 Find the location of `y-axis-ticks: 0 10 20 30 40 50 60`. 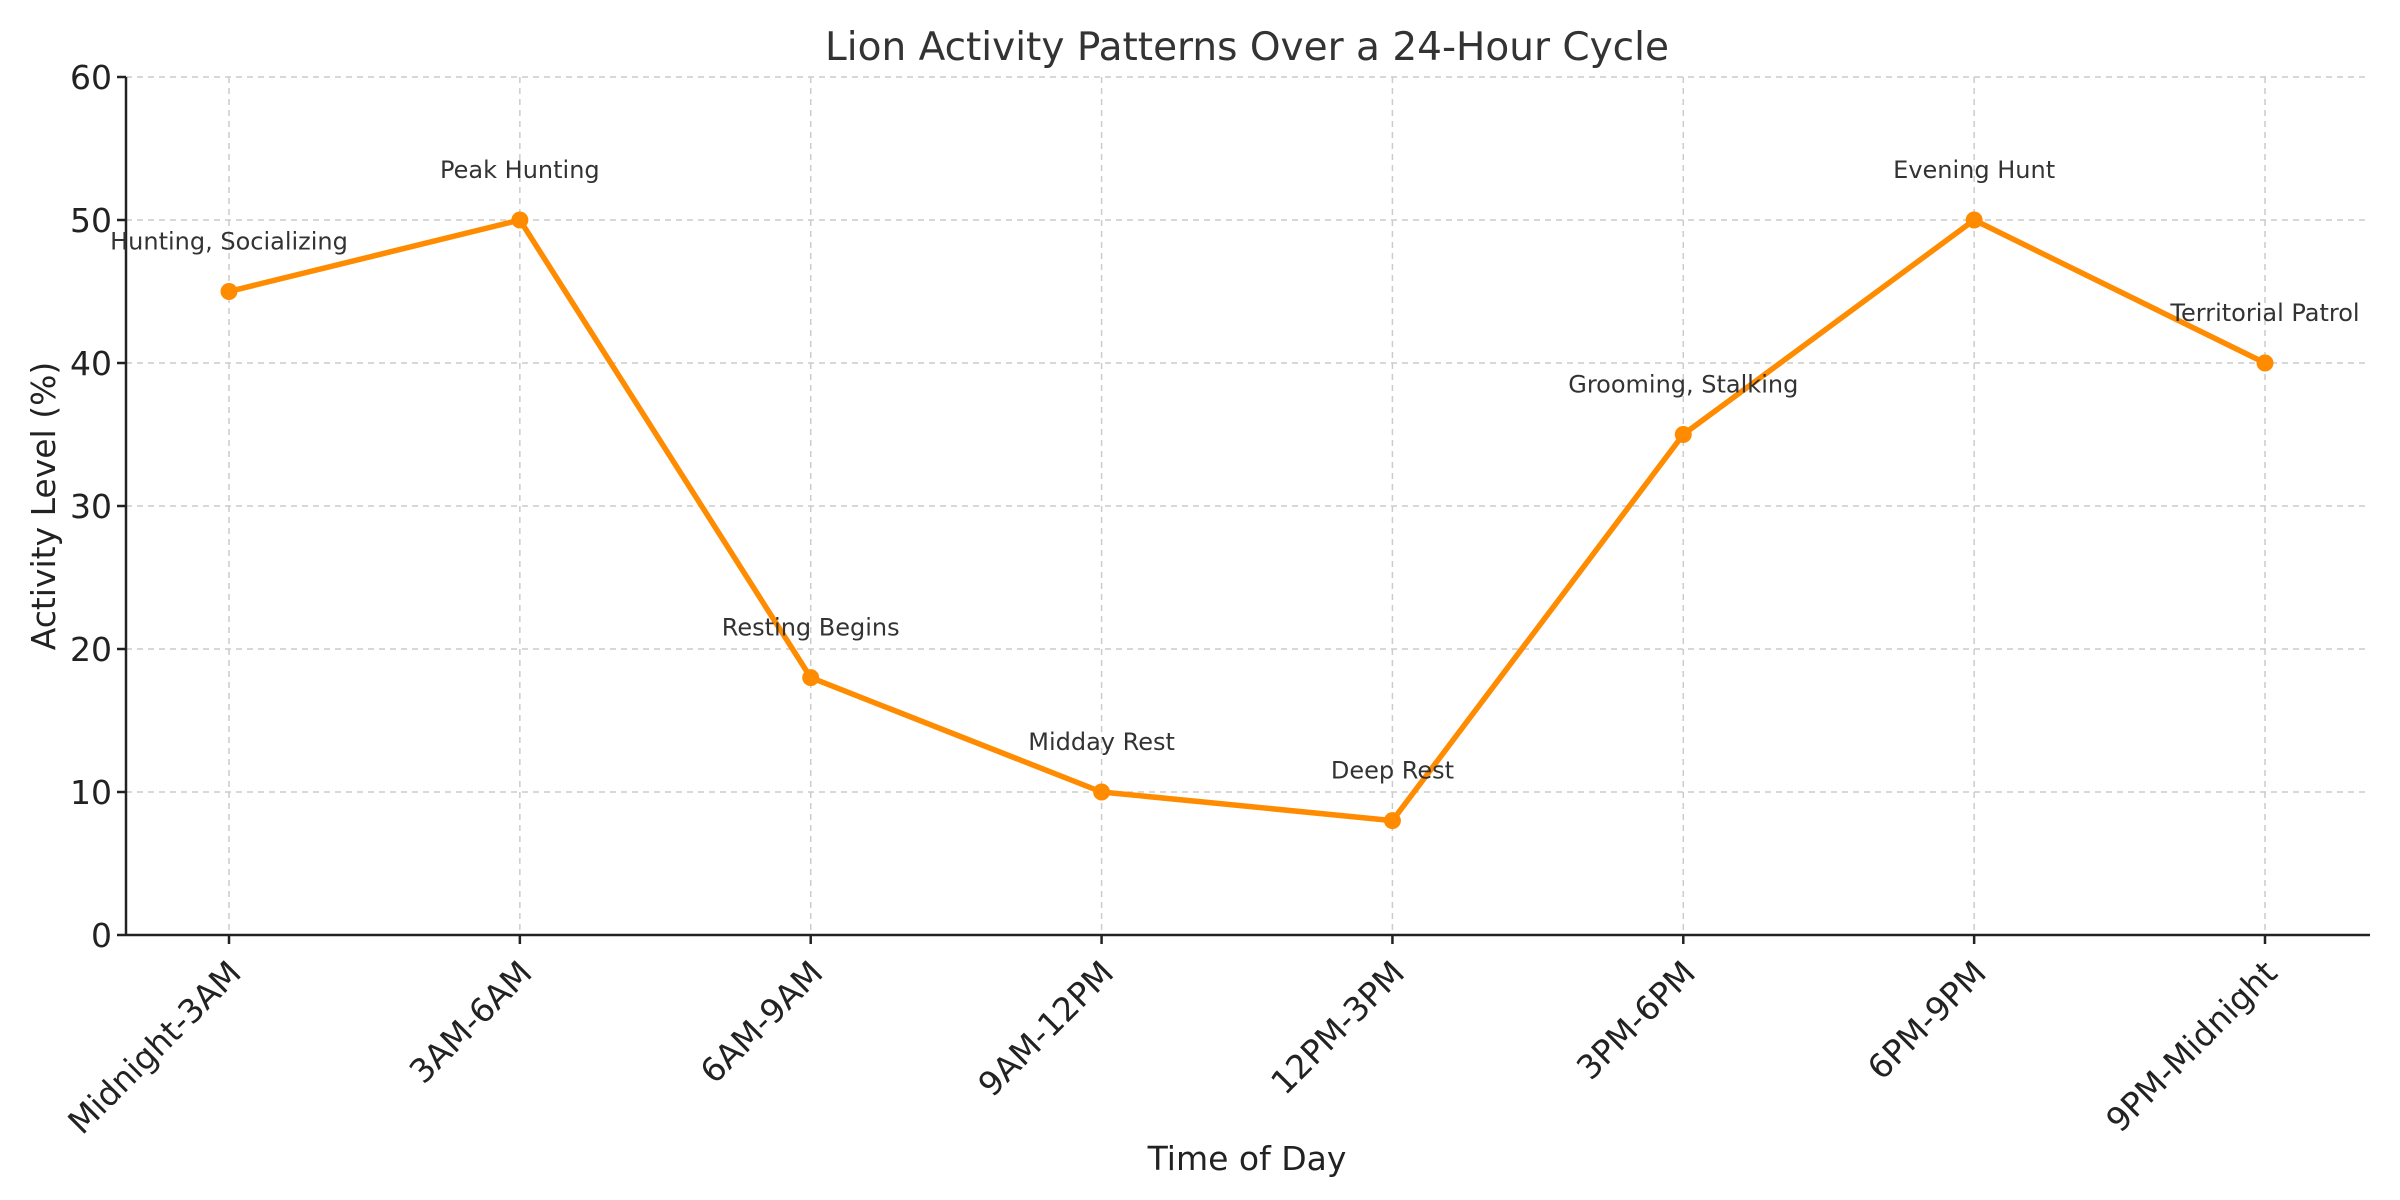

y-axis-ticks: 0 10 20 30 40 50 60 is located at coordinates (98, 506).